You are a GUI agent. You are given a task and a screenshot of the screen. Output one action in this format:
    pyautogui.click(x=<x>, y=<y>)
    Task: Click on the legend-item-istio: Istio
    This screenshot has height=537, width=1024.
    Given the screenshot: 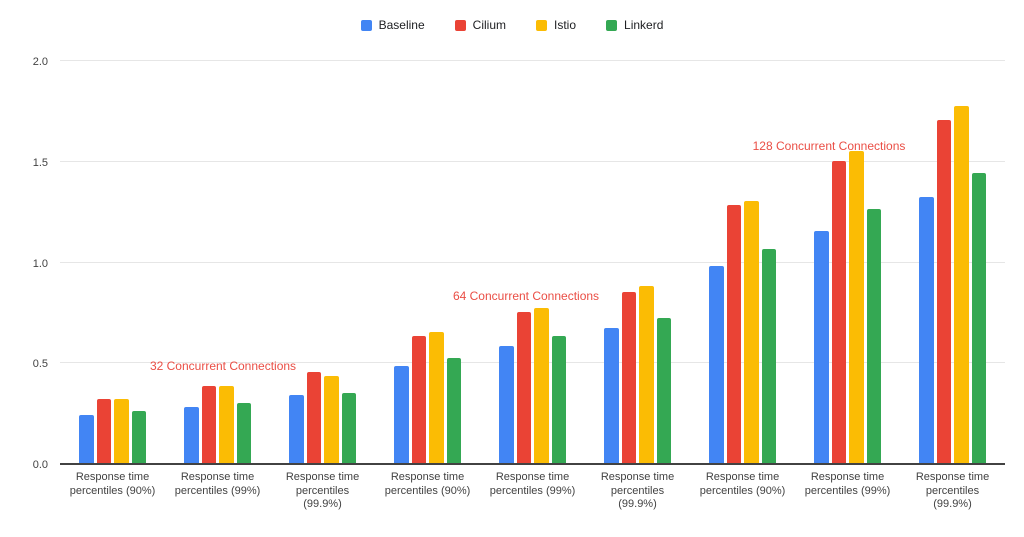 What is the action you would take?
    pyautogui.click(x=556, y=25)
    